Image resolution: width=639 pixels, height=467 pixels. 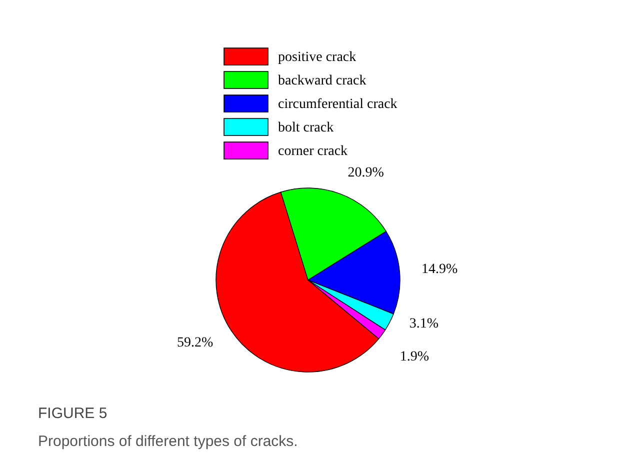 What do you see at coordinates (317, 57) in the screenshot?
I see `legend-label: positive crack` at bounding box center [317, 57].